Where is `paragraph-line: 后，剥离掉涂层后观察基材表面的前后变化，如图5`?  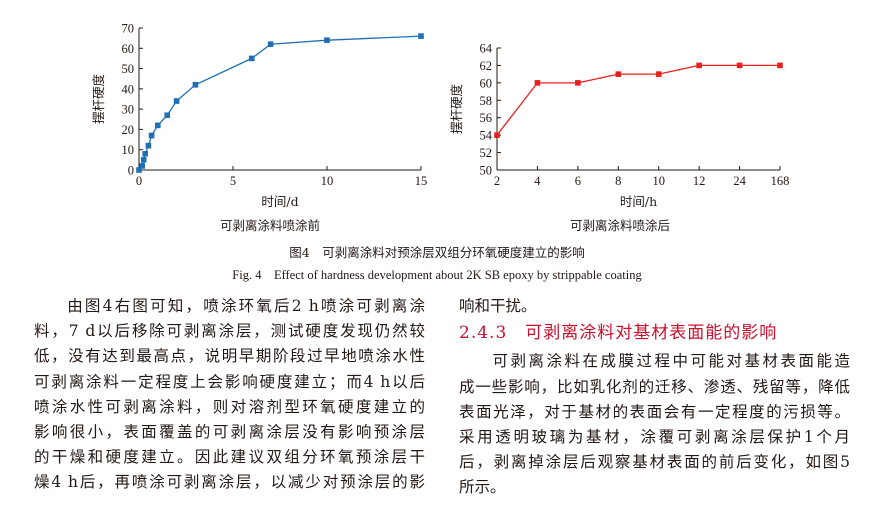
paragraph-line: 后，剥离掉涂层后观察基材表面的前后变化，如图5 is located at coordinates (654, 462).